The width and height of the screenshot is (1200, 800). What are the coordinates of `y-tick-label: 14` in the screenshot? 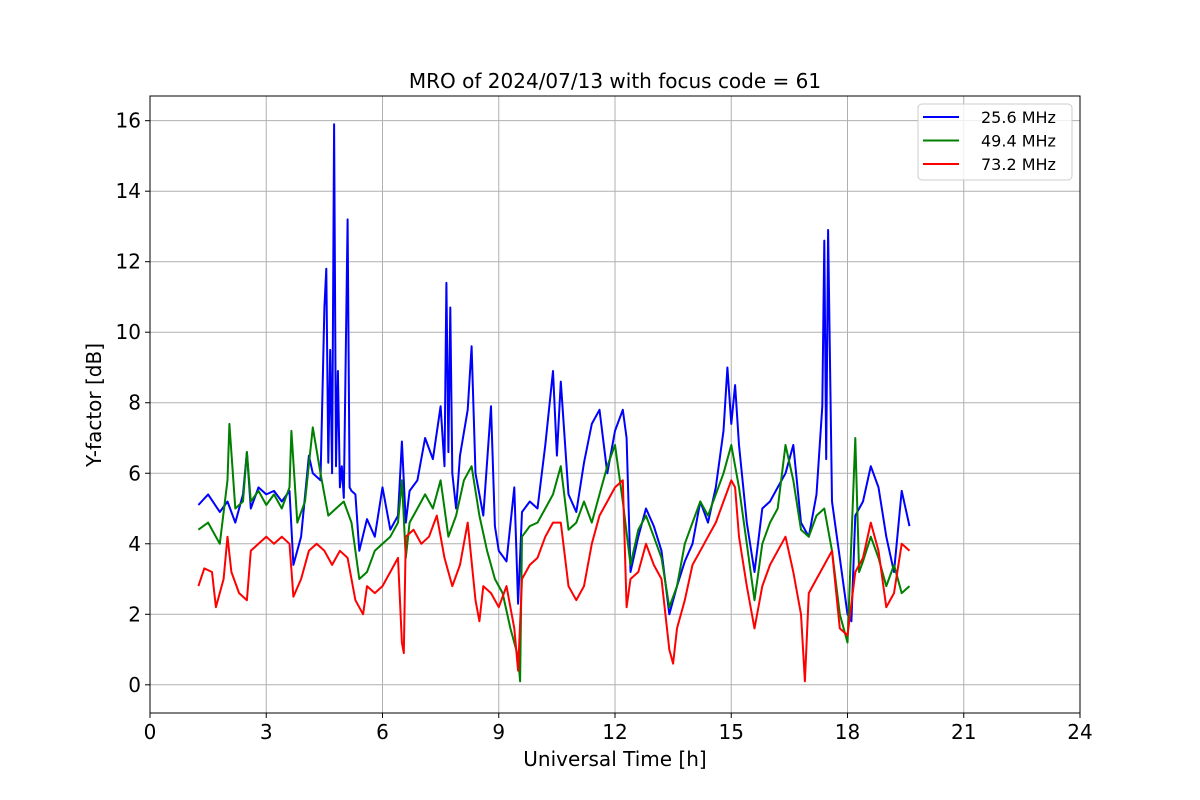 It's located at (128, 191).